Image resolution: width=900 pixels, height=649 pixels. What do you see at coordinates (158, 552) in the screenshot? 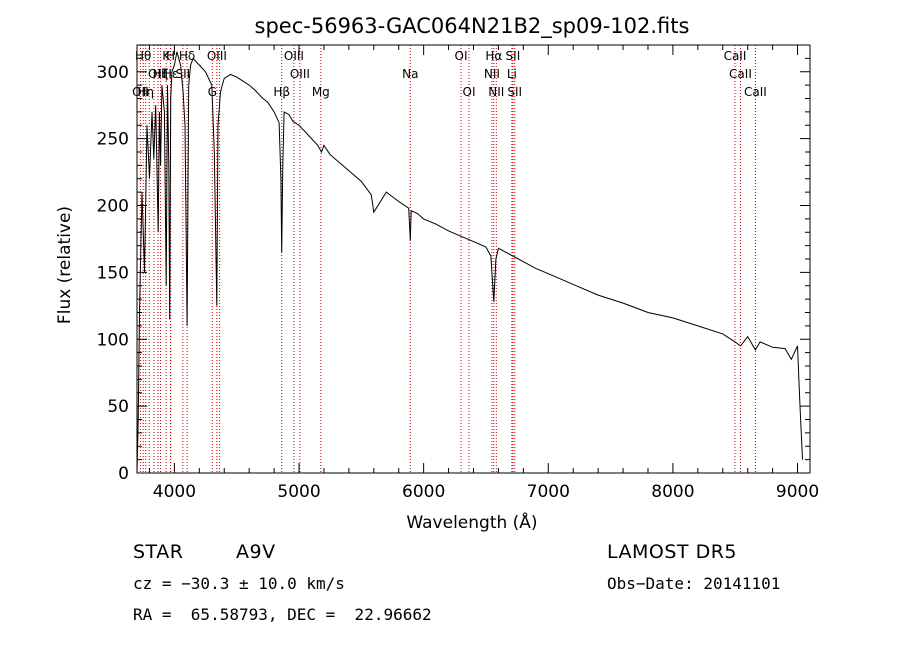
I see `object-class: STAR` at bounding box center [158, 552].